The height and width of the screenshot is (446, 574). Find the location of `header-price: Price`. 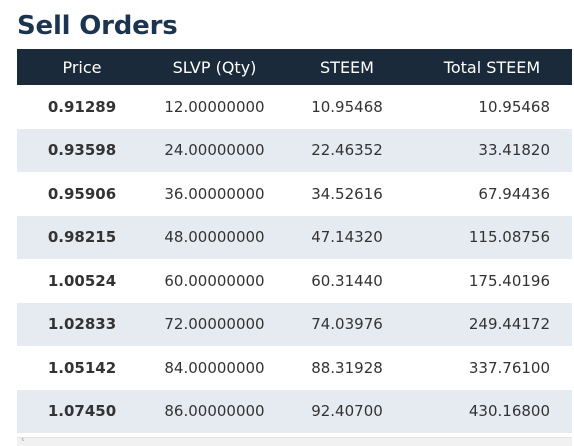

header-price: Price is located at coordinates (82, 67).